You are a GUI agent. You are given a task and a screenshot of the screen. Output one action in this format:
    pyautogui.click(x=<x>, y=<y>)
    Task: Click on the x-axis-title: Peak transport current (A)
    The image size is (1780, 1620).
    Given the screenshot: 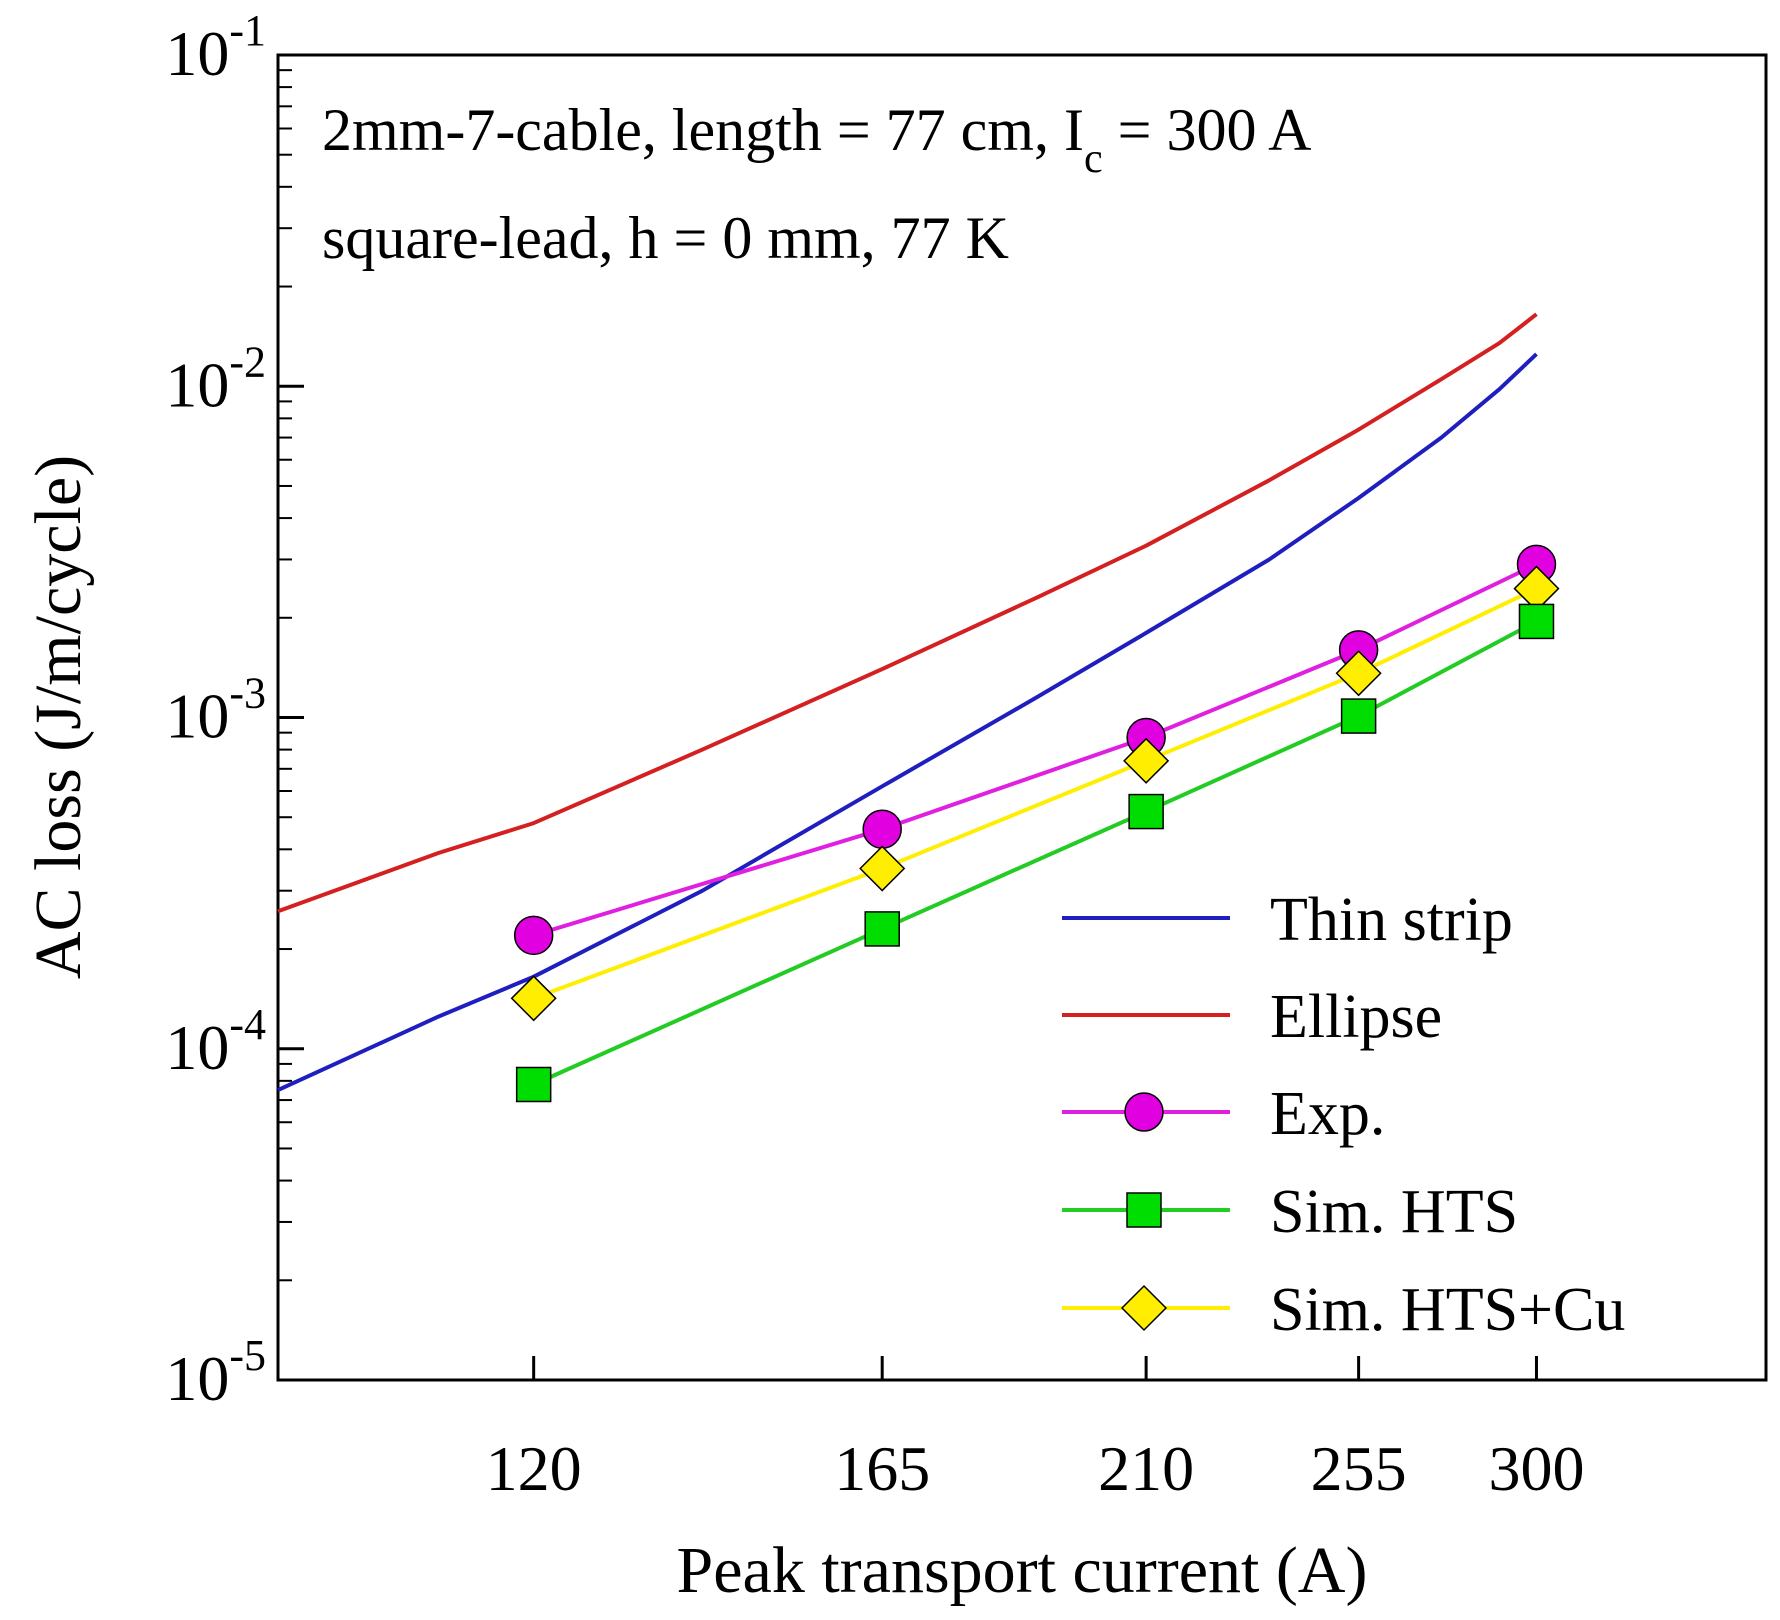 What is the action you would take?
    pyautogui.click(x=1022, y=1570)
    